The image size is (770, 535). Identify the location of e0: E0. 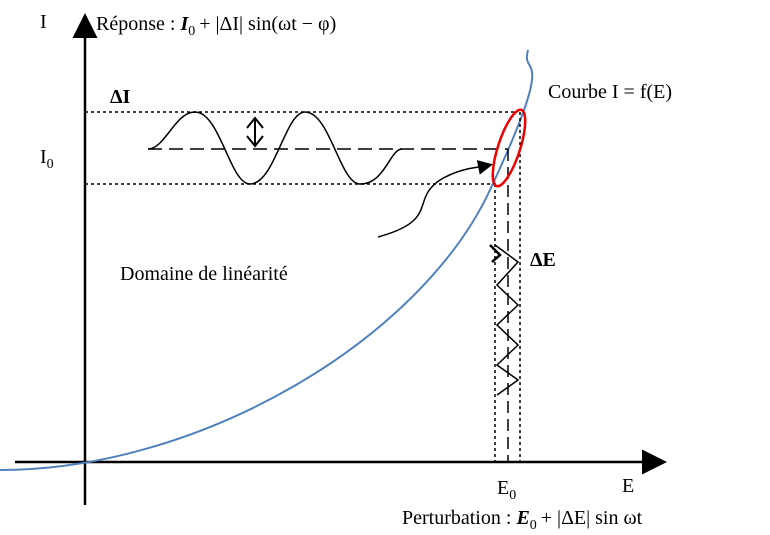
(506, 490).